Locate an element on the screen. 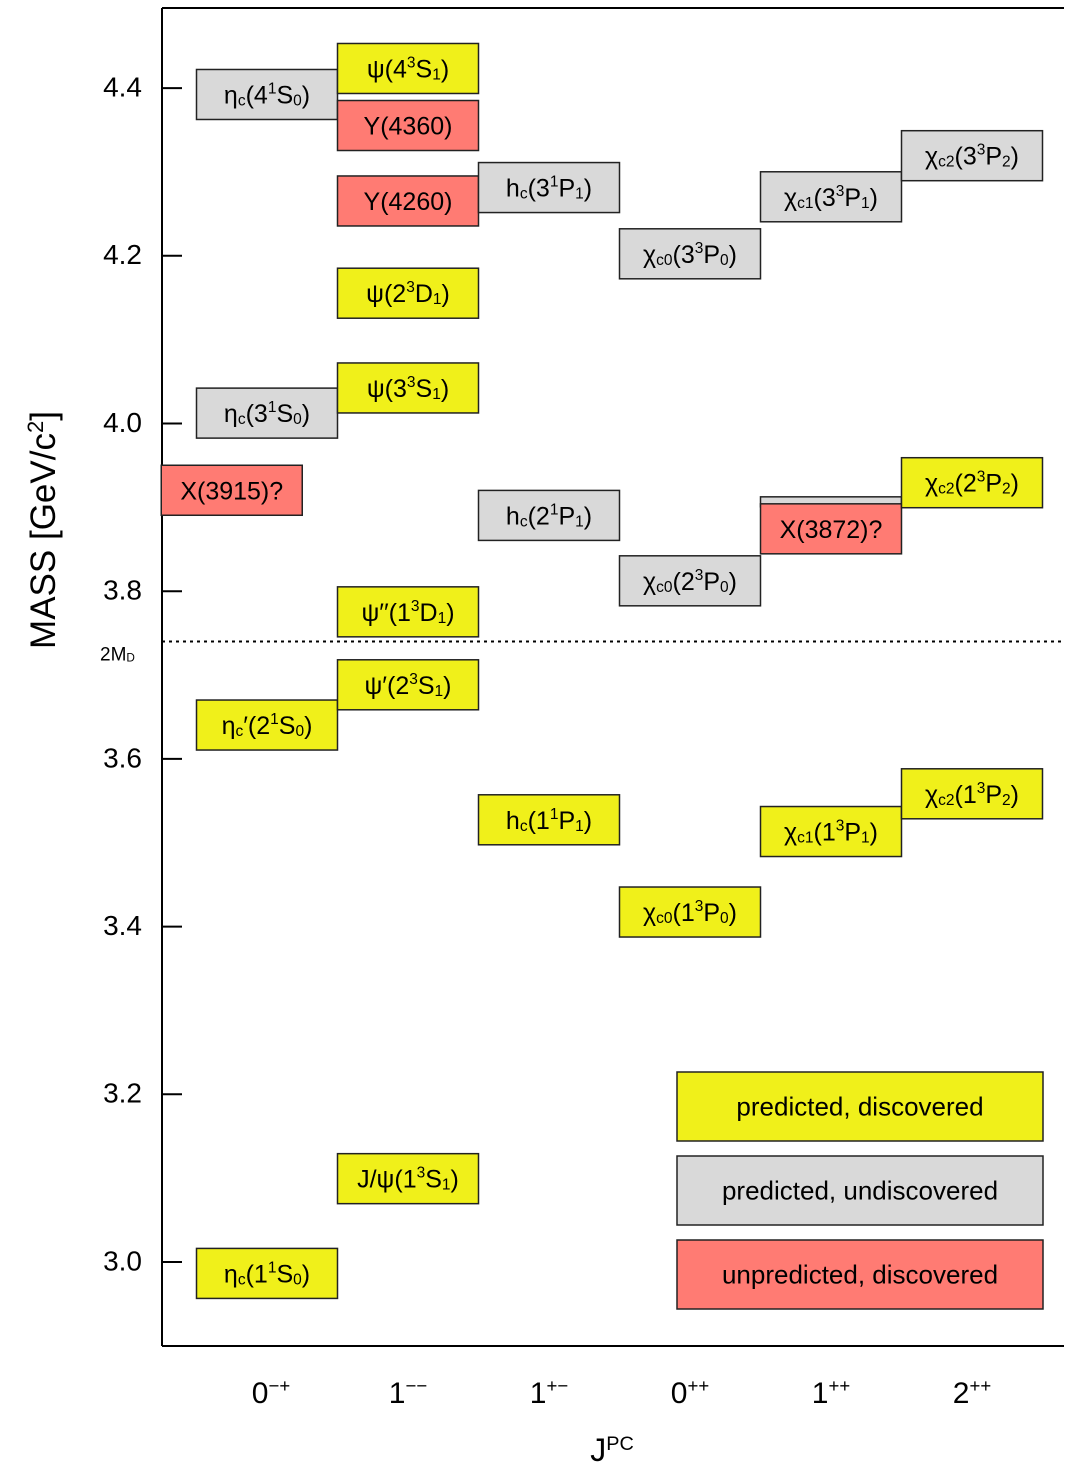  state-Y4360: Y(4360) is located at coordinates (408, 125).